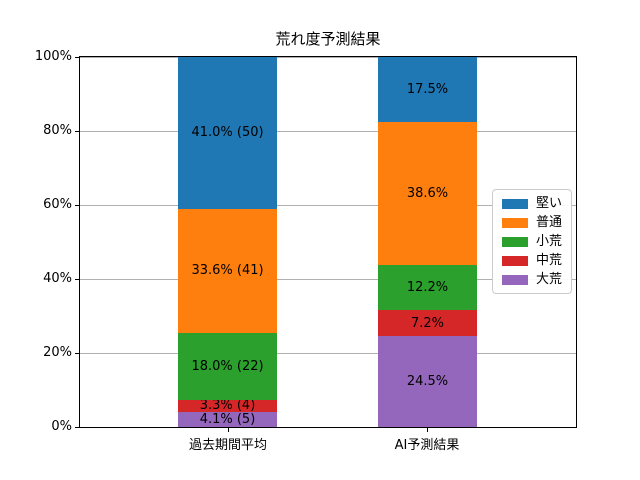 Image resolution: width=640 pixels, height=480 pixels. I want to click on y-tick-label: 100%, so click(53, 56).